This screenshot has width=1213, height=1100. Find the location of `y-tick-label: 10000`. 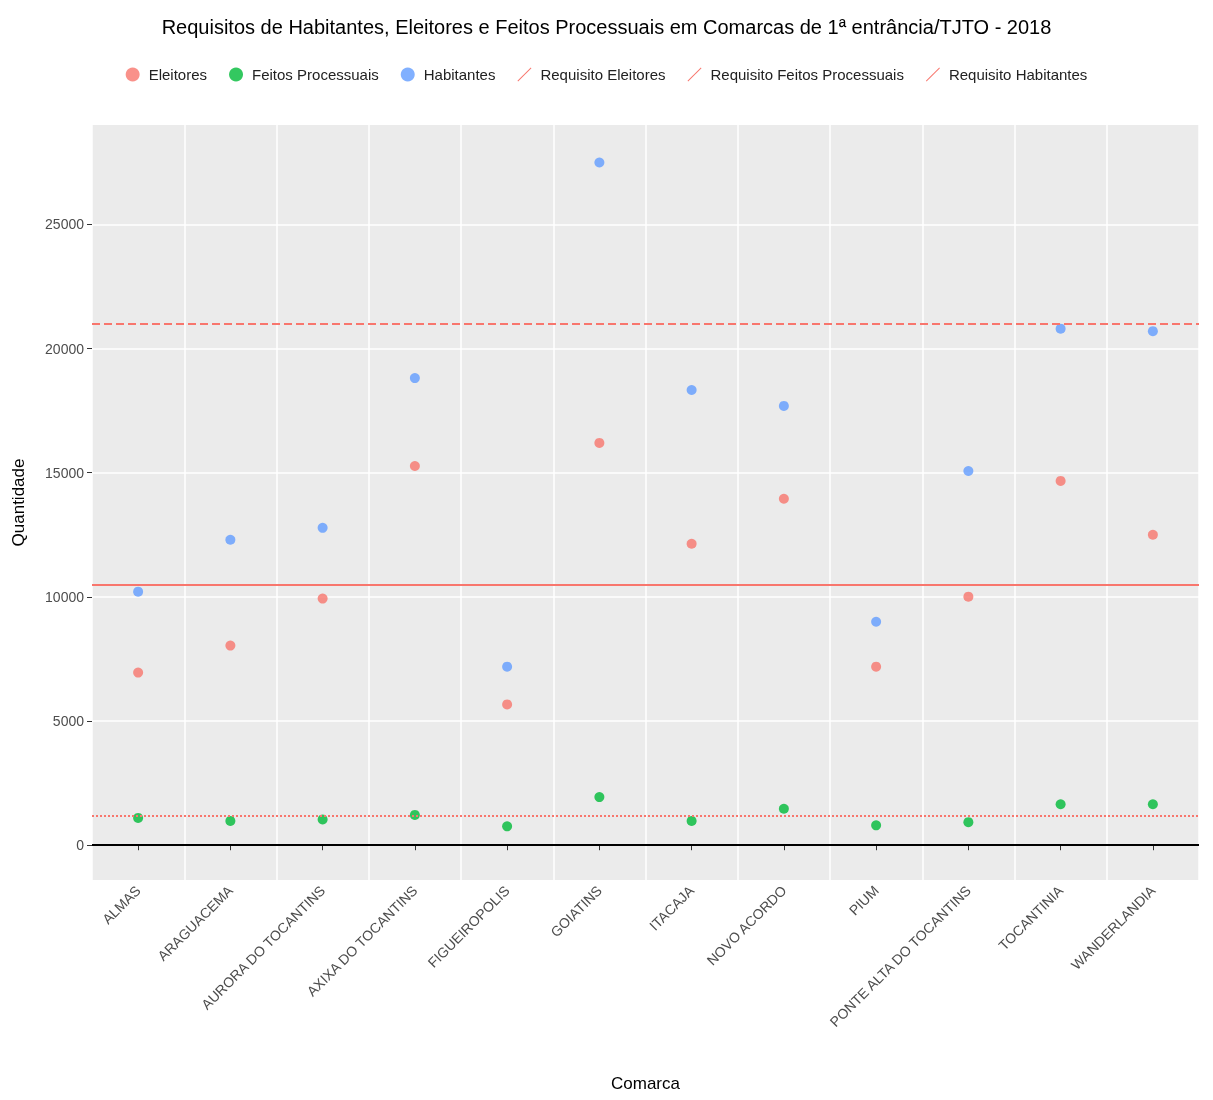

y-tick-label: 10000 is located at coordinates (65, 596).